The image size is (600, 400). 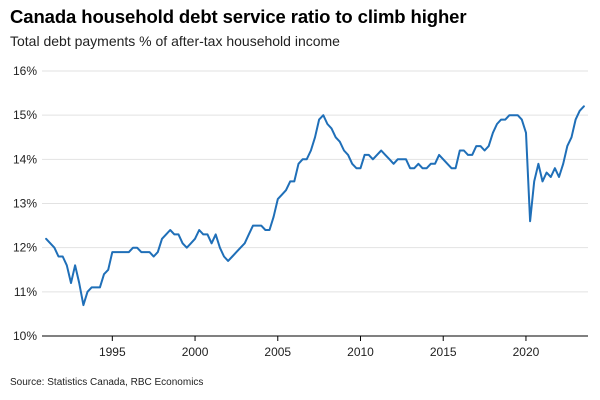 I want to click on x-tick-label: 2015, so click(x=443, y=352).